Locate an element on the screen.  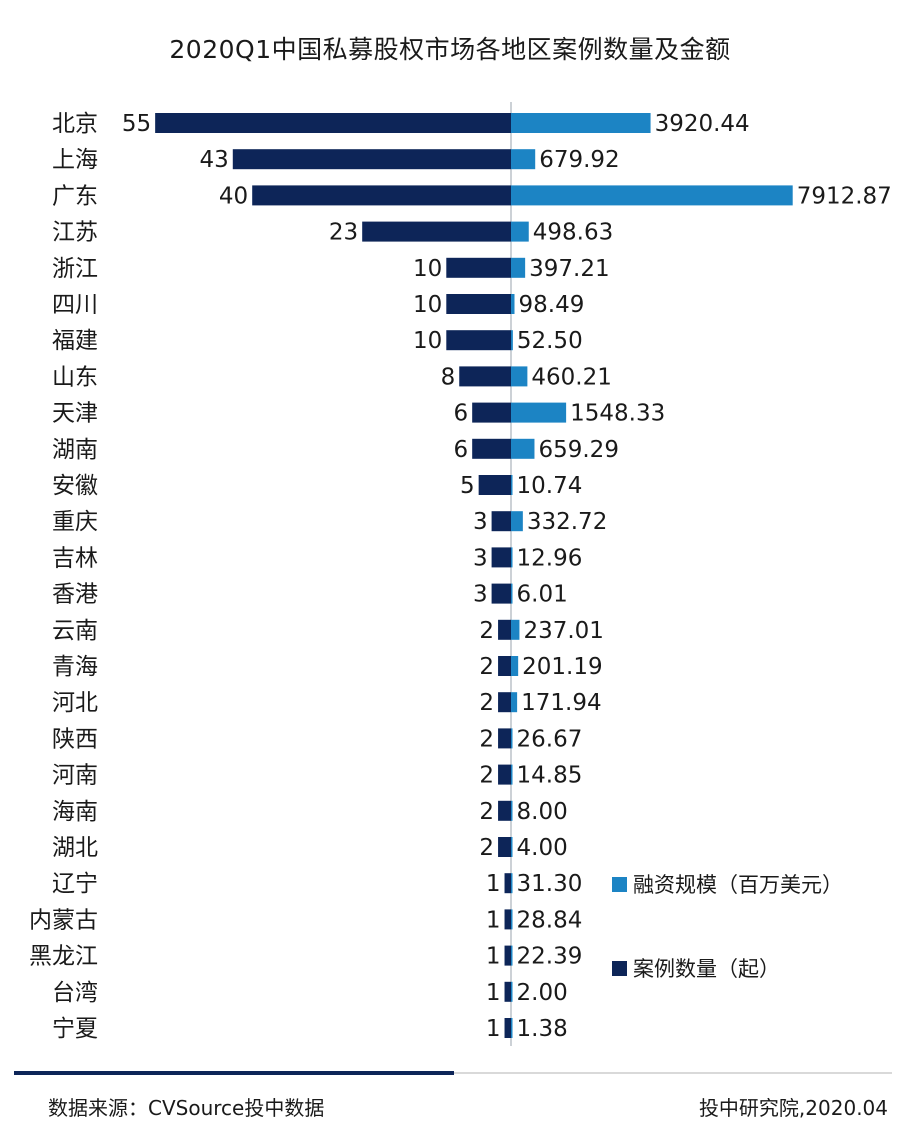
legend-label: 案例数量（起） is located at coordinates (706, 969).